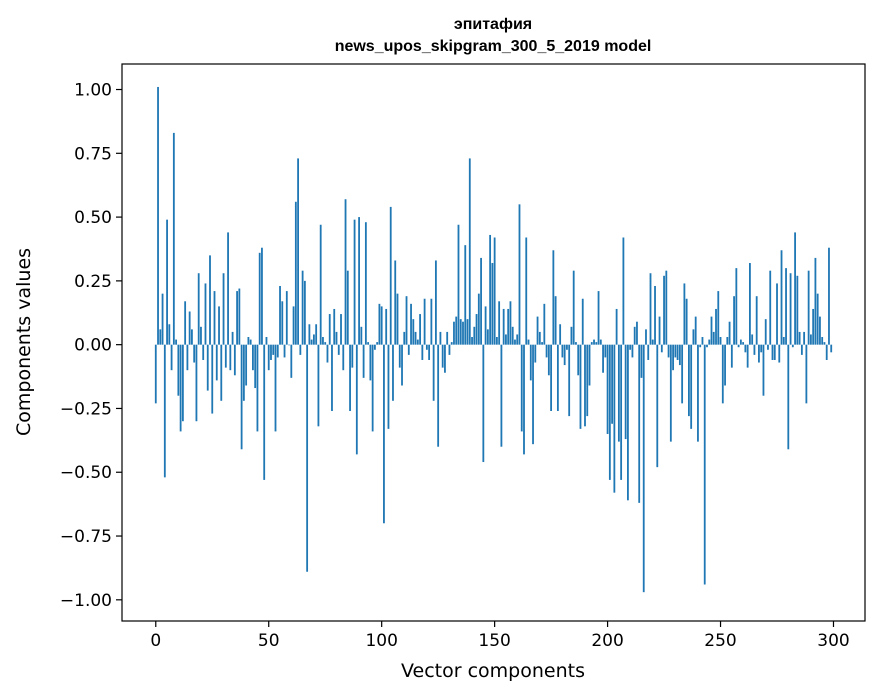 The image size is (880, 696). What do you see at coordinates (155, 641) in the screenshot?
I see `x-tick-label: 0` at bounding box center [155, 641].